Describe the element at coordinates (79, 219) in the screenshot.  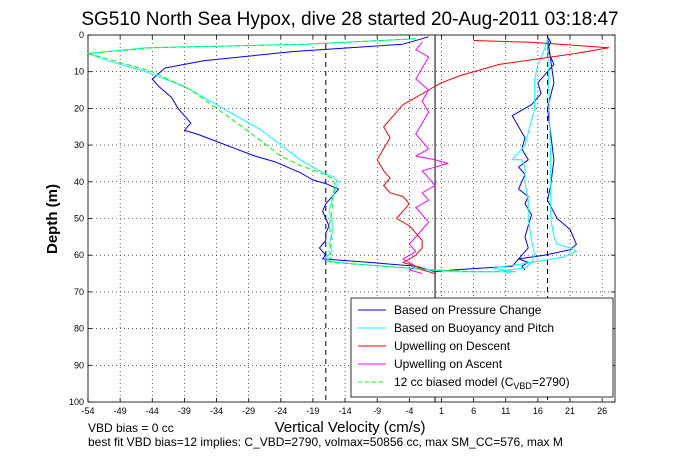
I see `y-tick-label-5: 50` at that location.